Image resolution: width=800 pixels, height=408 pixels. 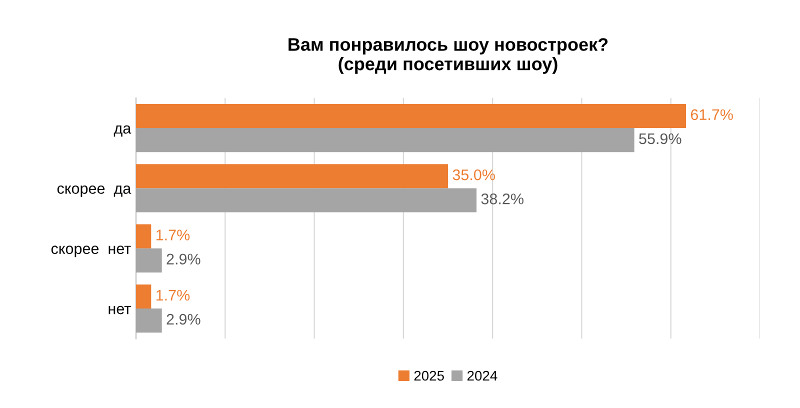 I want to click on y-tick-label: да, so click(x=123, y=131).